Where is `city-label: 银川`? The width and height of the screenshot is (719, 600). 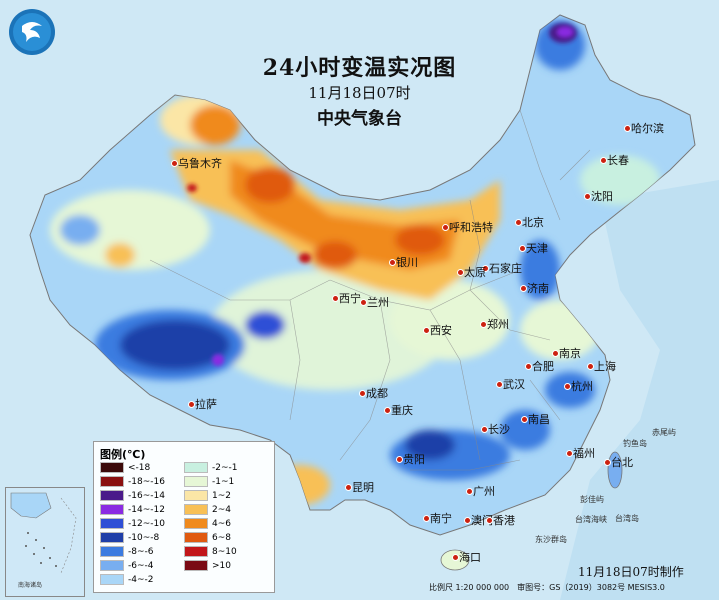 city-label: 银川 is located at coordinates (407, 262).